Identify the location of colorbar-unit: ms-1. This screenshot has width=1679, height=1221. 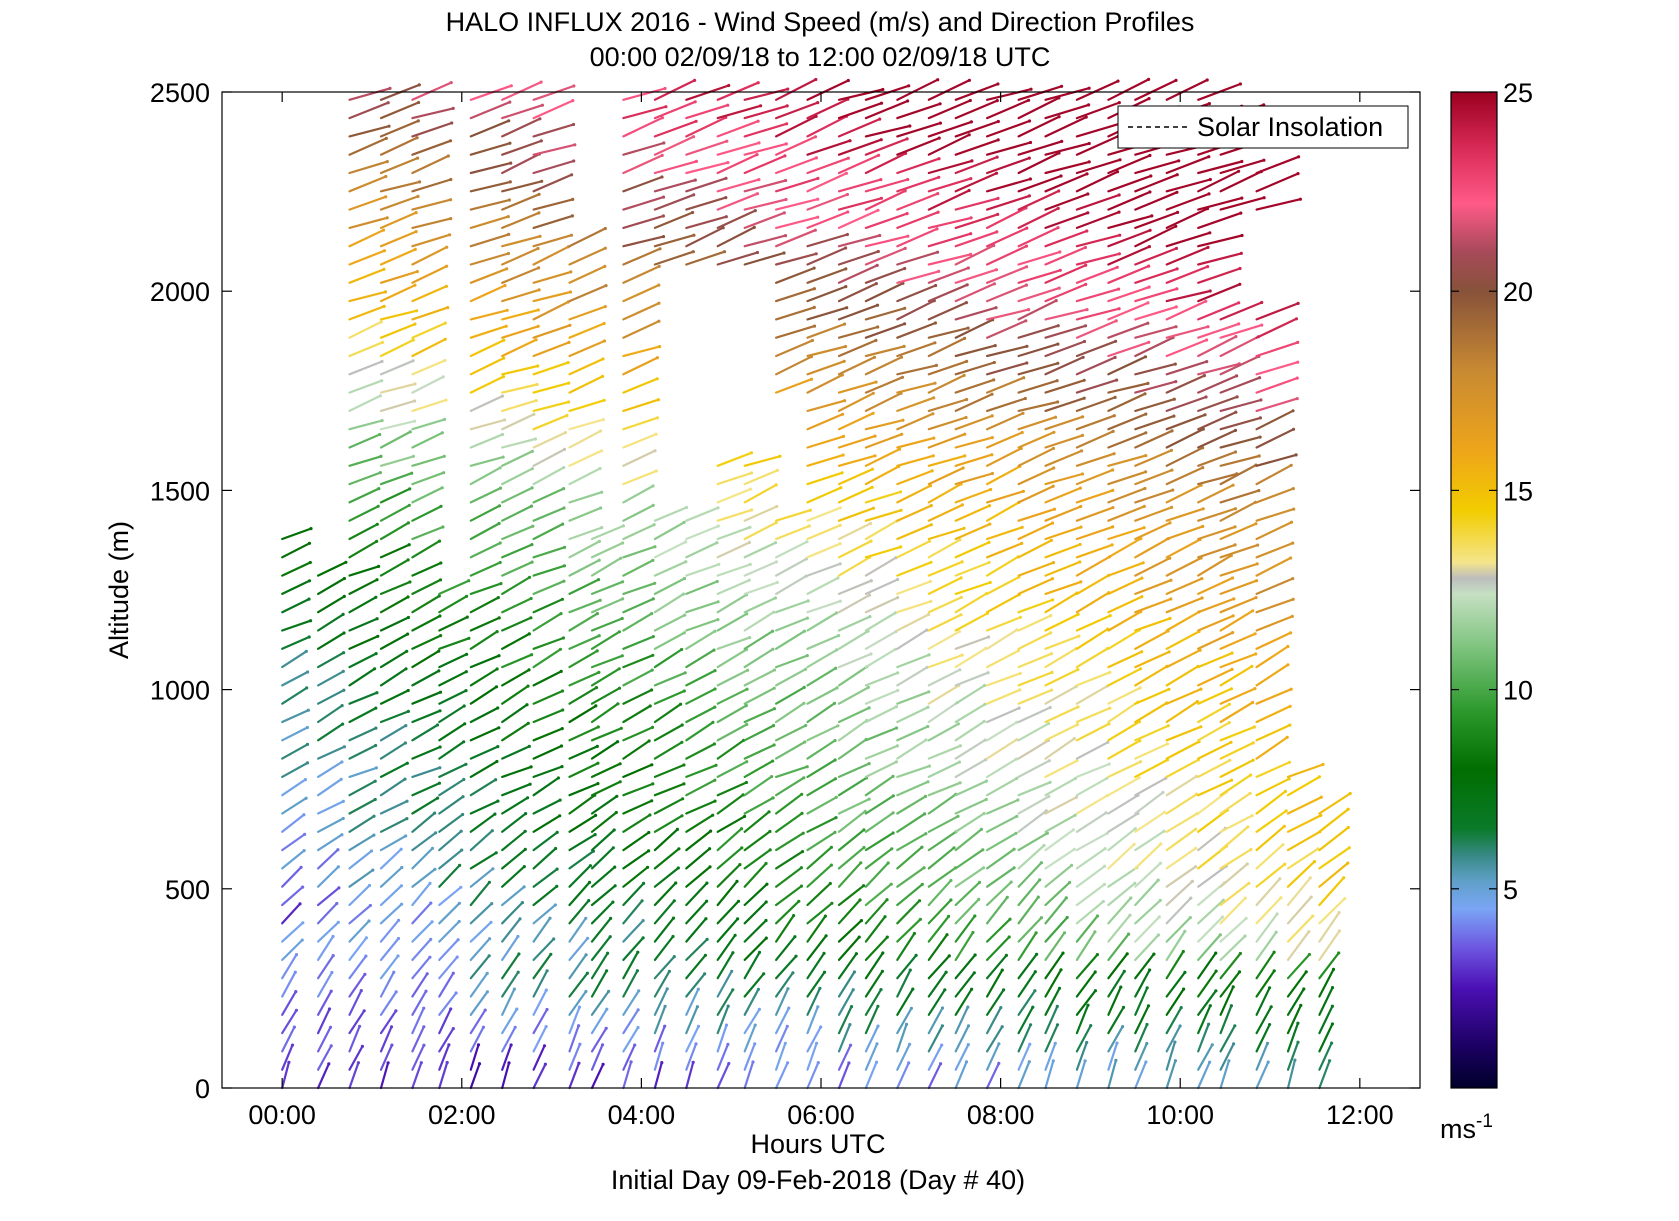
(1466, 1127).